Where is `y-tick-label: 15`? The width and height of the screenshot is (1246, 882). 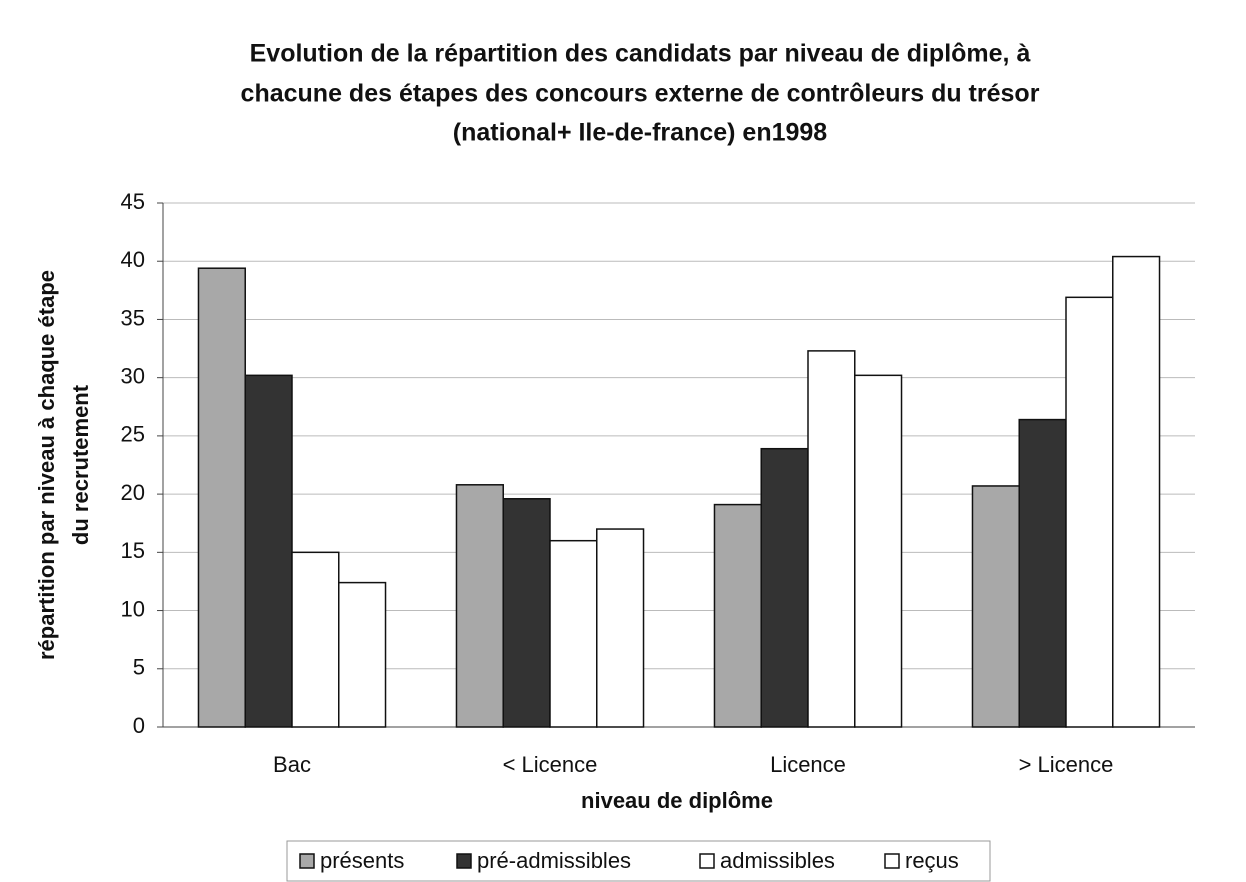
y-tick-label: 15 is located at coordinates (133, 550).